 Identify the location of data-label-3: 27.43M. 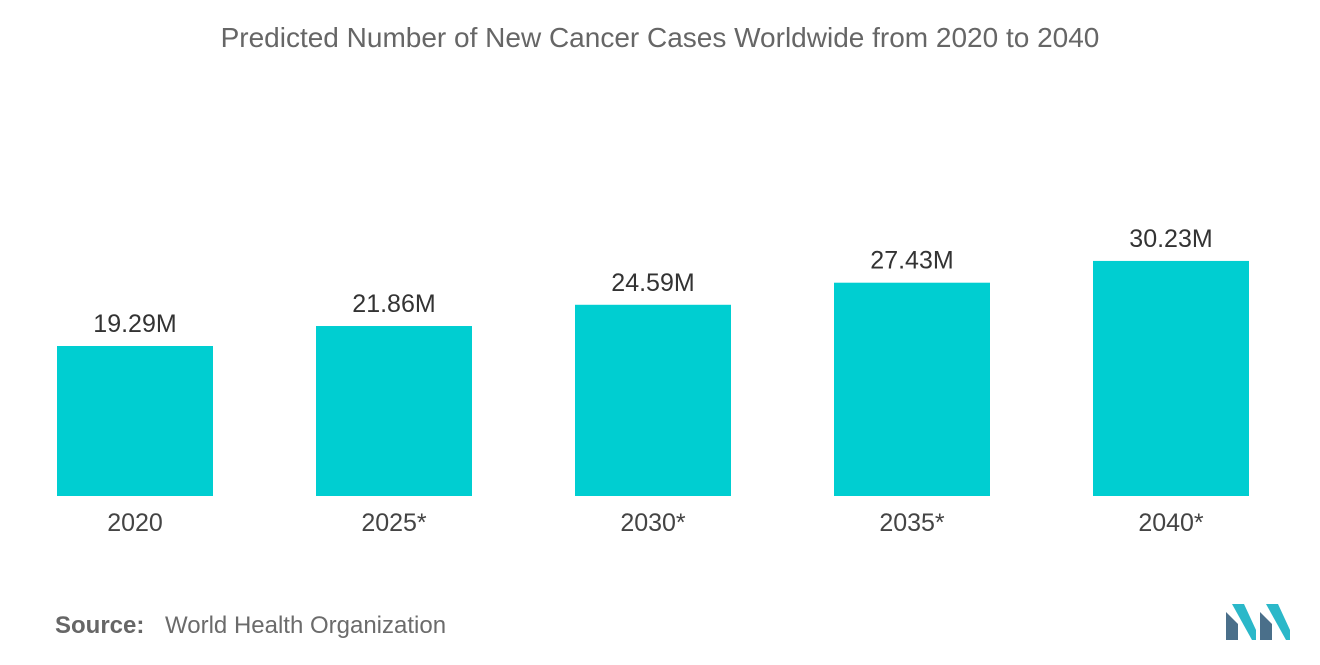
(911, 261).